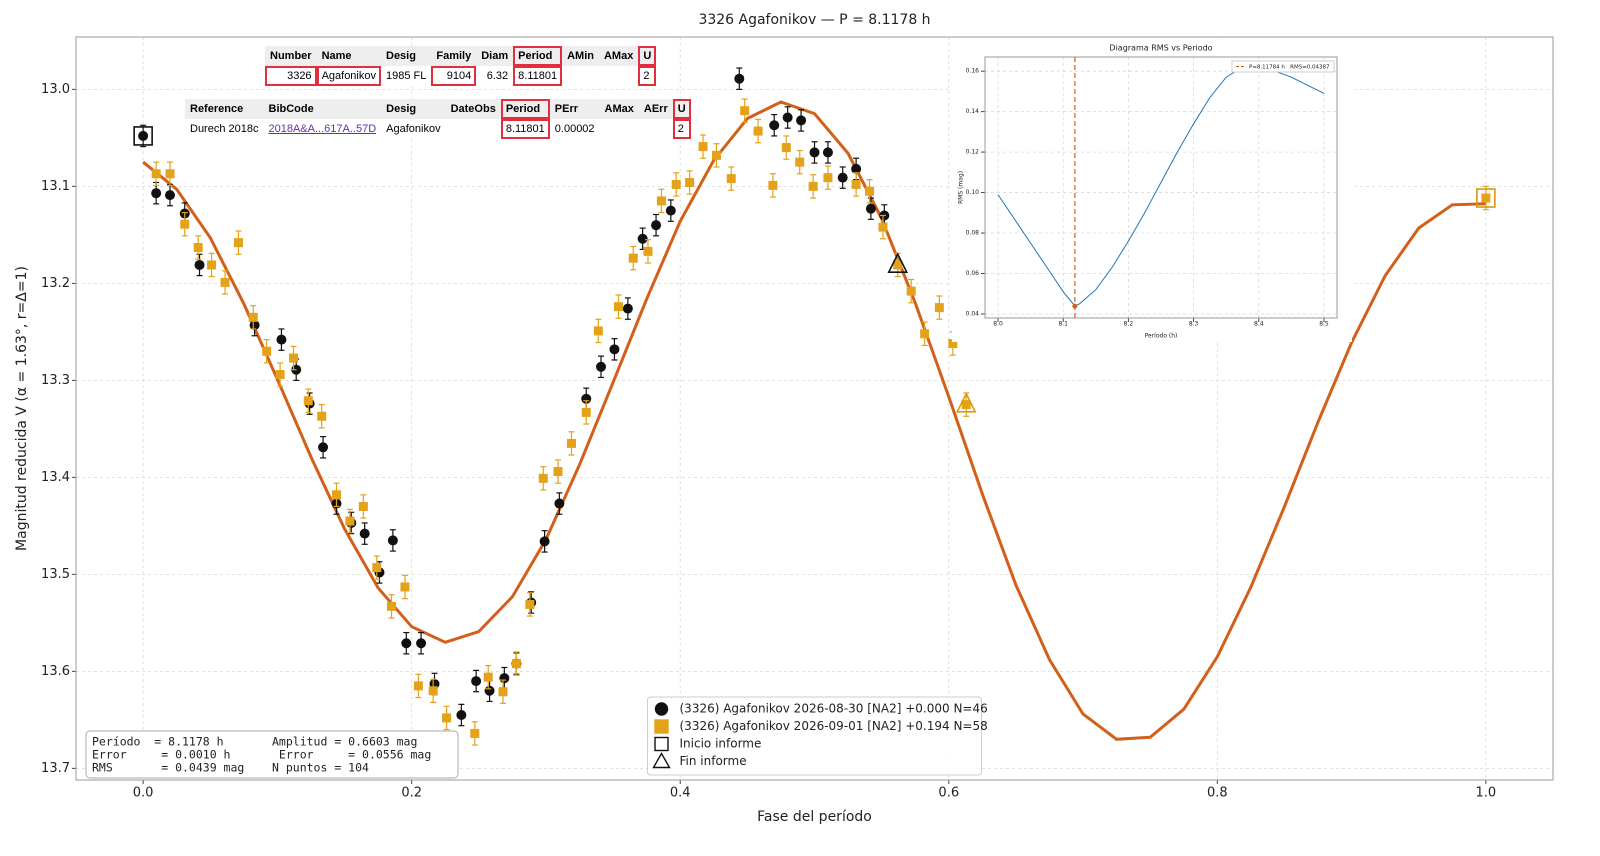 This screenshot has width=1600, height=856. I want to click on inset-background, so click(1152, 190).